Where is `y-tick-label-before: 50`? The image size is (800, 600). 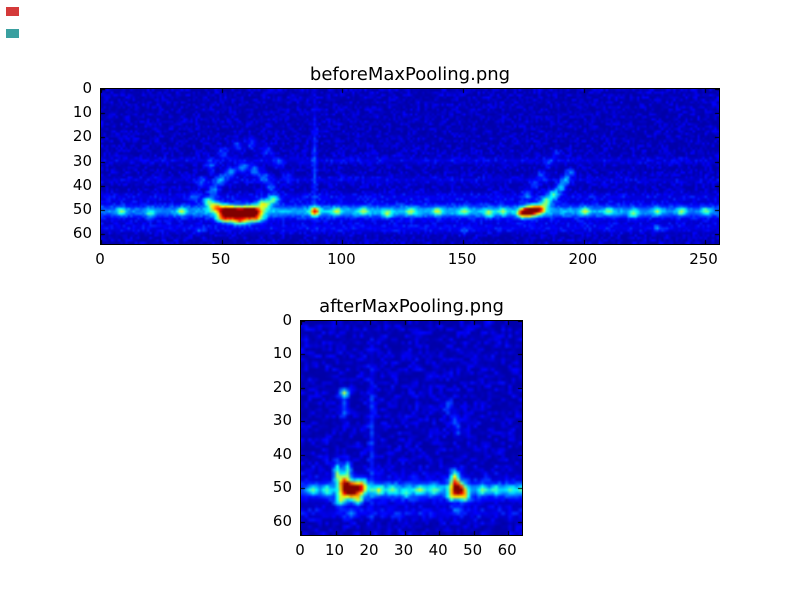 y-tick-label-before: 50 is located at coordinates (82, 209).